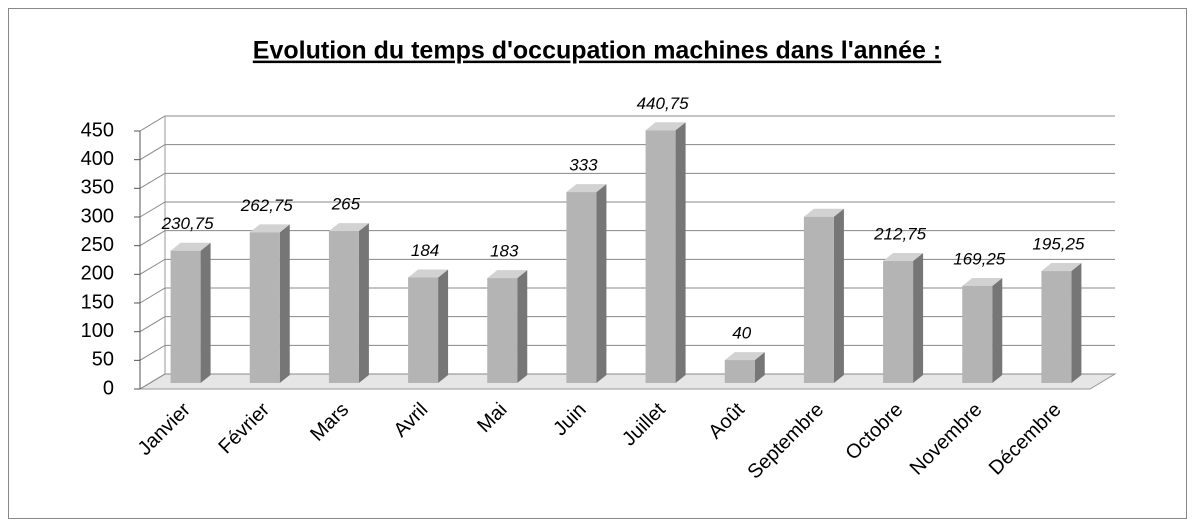 Image resolution: width=1195 pixels, height=532 pixels. What do you see at coordinates (1058, 244) in the screenshot?
I see `value-label: 195,25` at bounding box center [1058, 244].